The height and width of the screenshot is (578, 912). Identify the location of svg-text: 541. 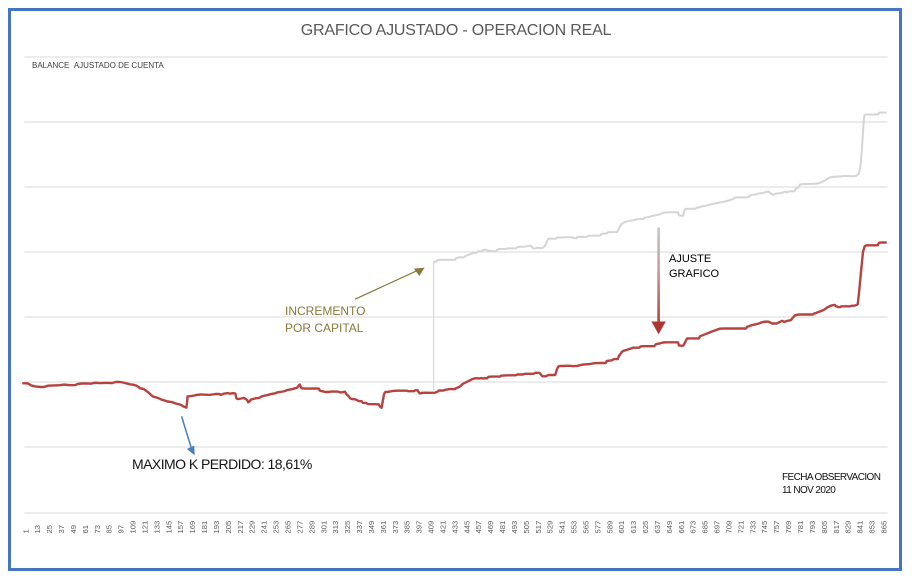
(562, 527).